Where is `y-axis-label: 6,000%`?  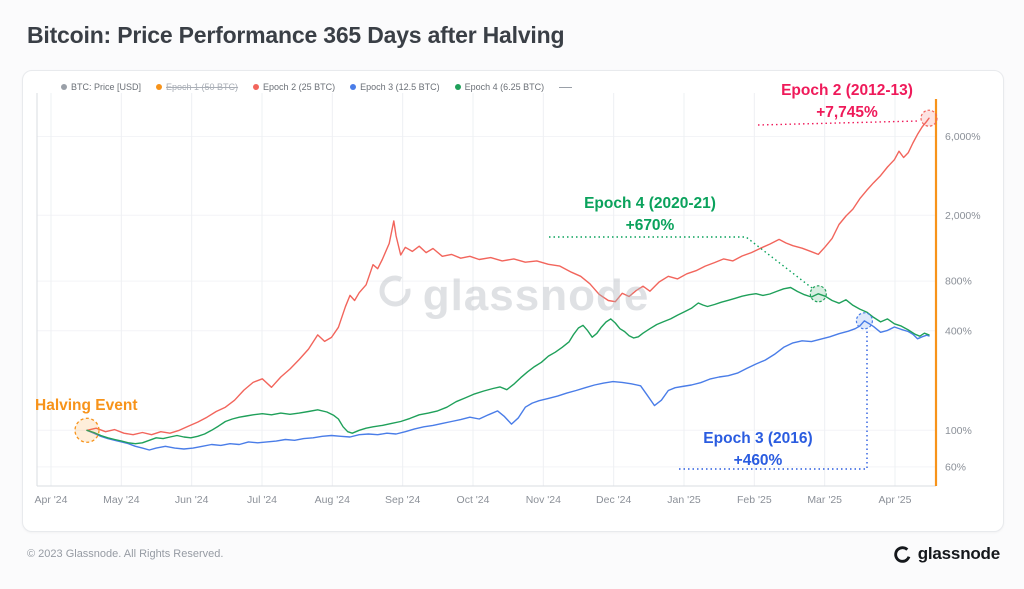
y-axis-label: 6,000% is located at coordinates (963, 137).